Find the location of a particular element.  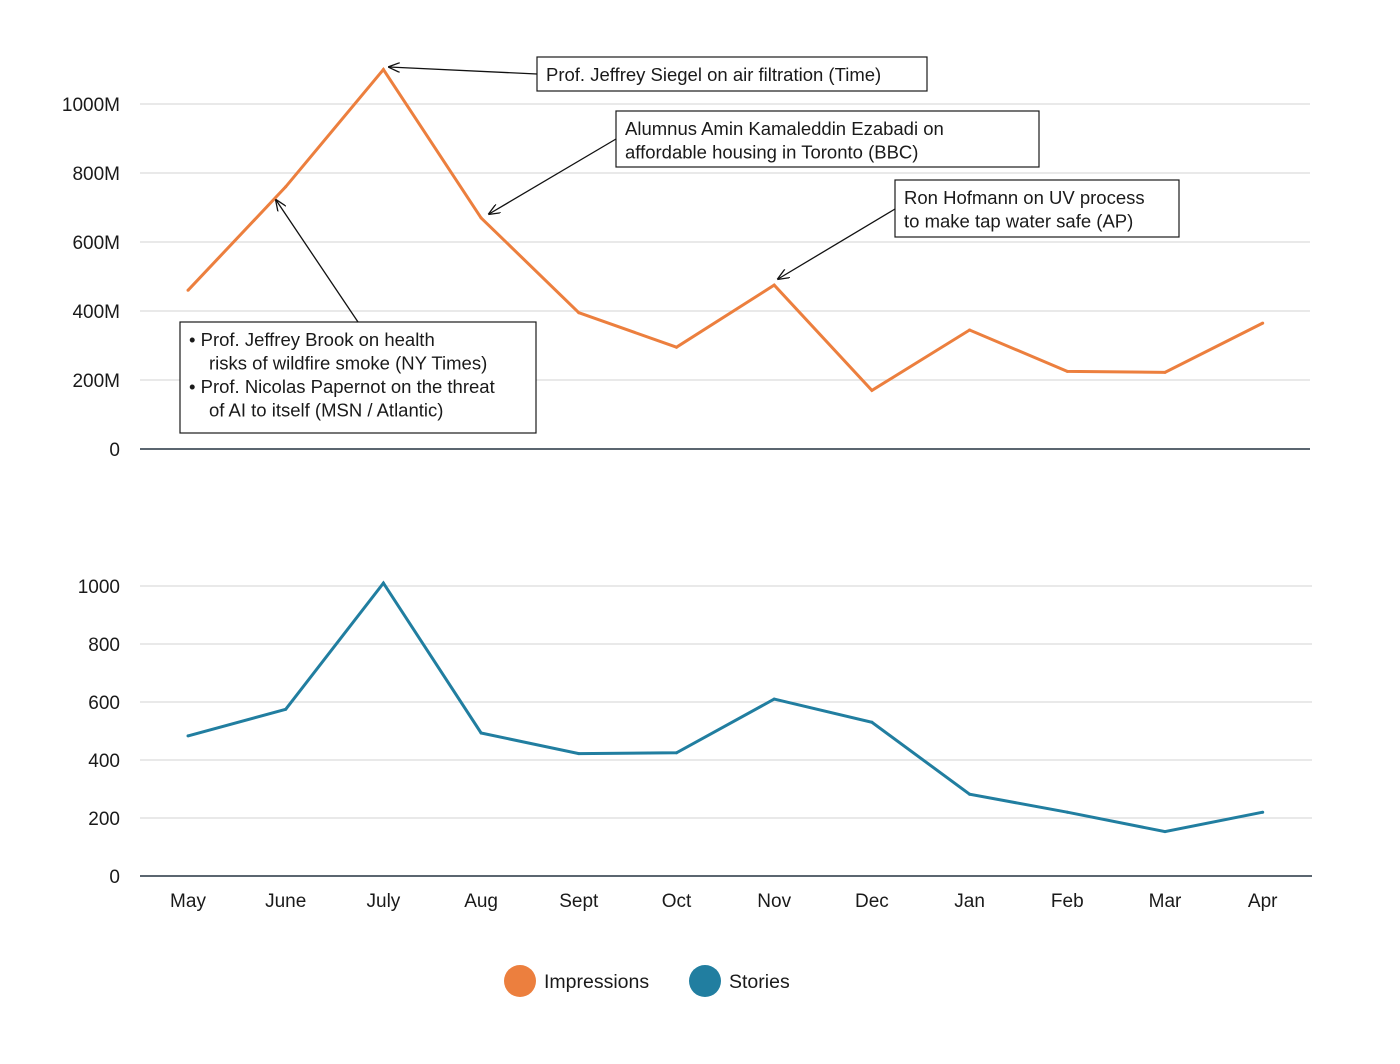

x-tick-label: Apr is located at coordinates (1263, 901).